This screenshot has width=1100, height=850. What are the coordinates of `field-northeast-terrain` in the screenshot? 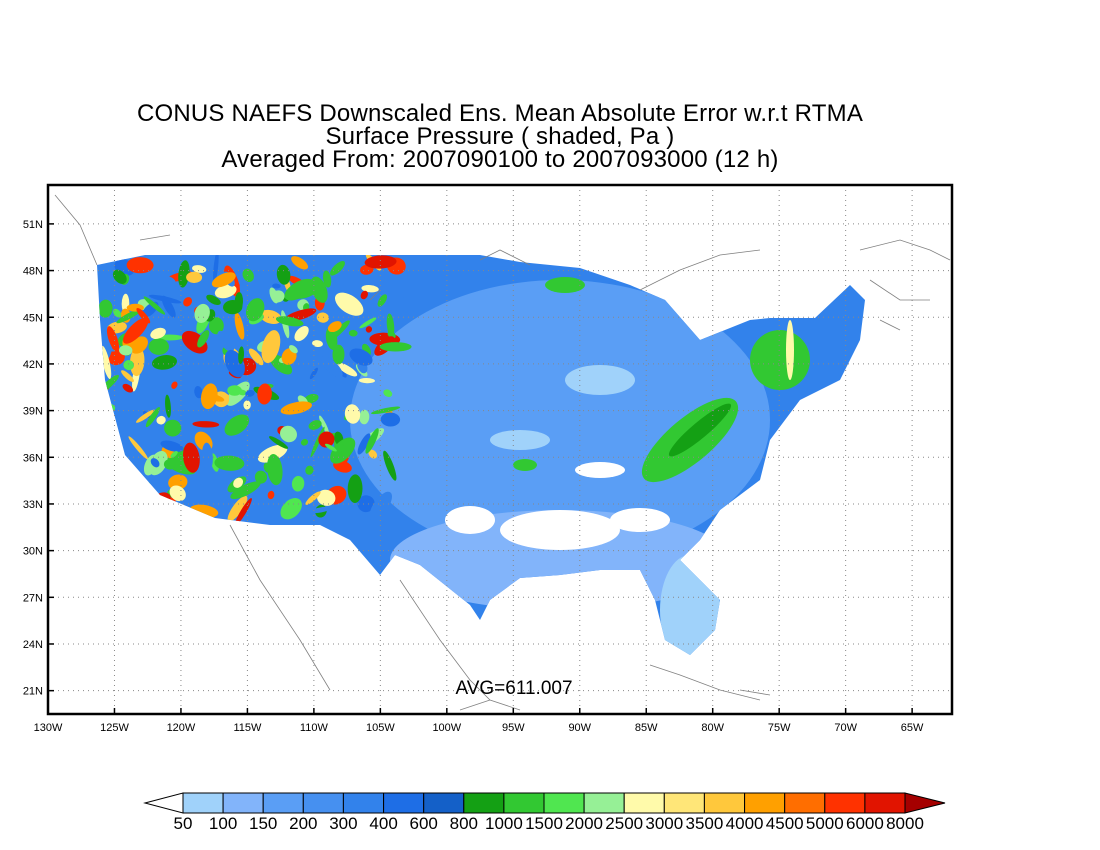 It's located at (780, 360).